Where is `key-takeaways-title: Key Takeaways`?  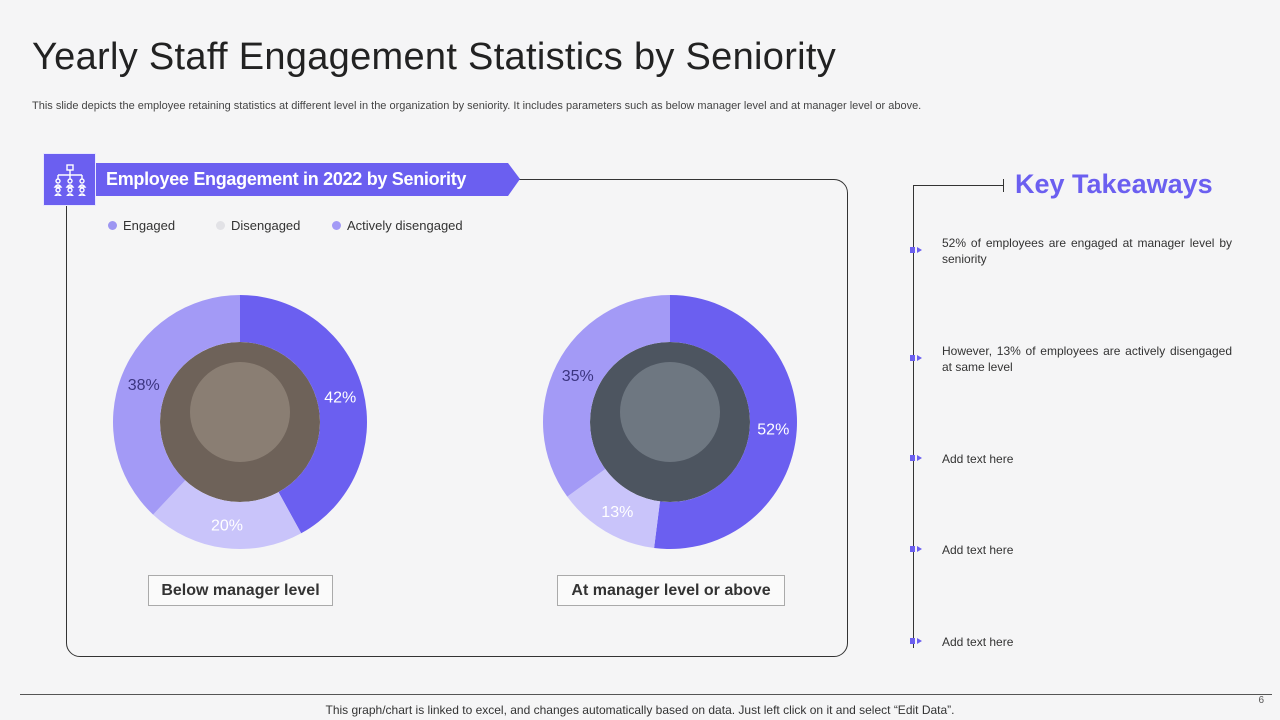
key-takeaways-title: Key Takeaways is located at coordinates (1114, 184).